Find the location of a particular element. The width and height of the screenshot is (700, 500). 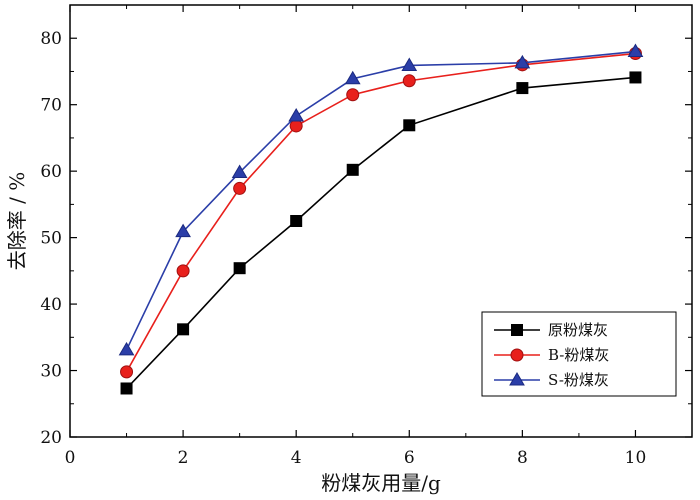

y-tick-label: 50 is located at coordinates (51, 239).